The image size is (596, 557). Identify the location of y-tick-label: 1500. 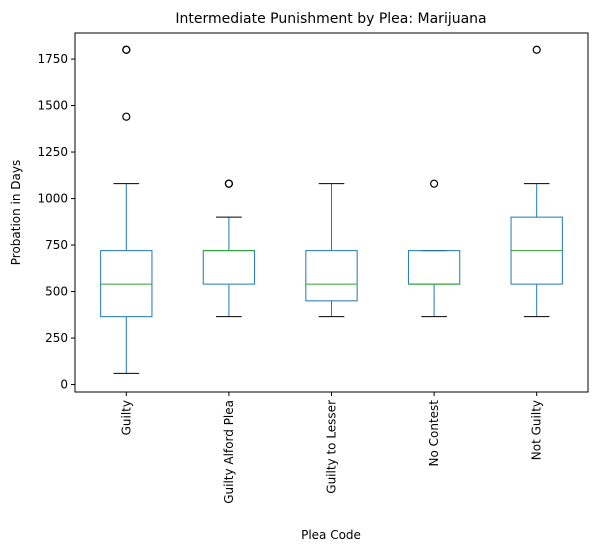
(52, 106).